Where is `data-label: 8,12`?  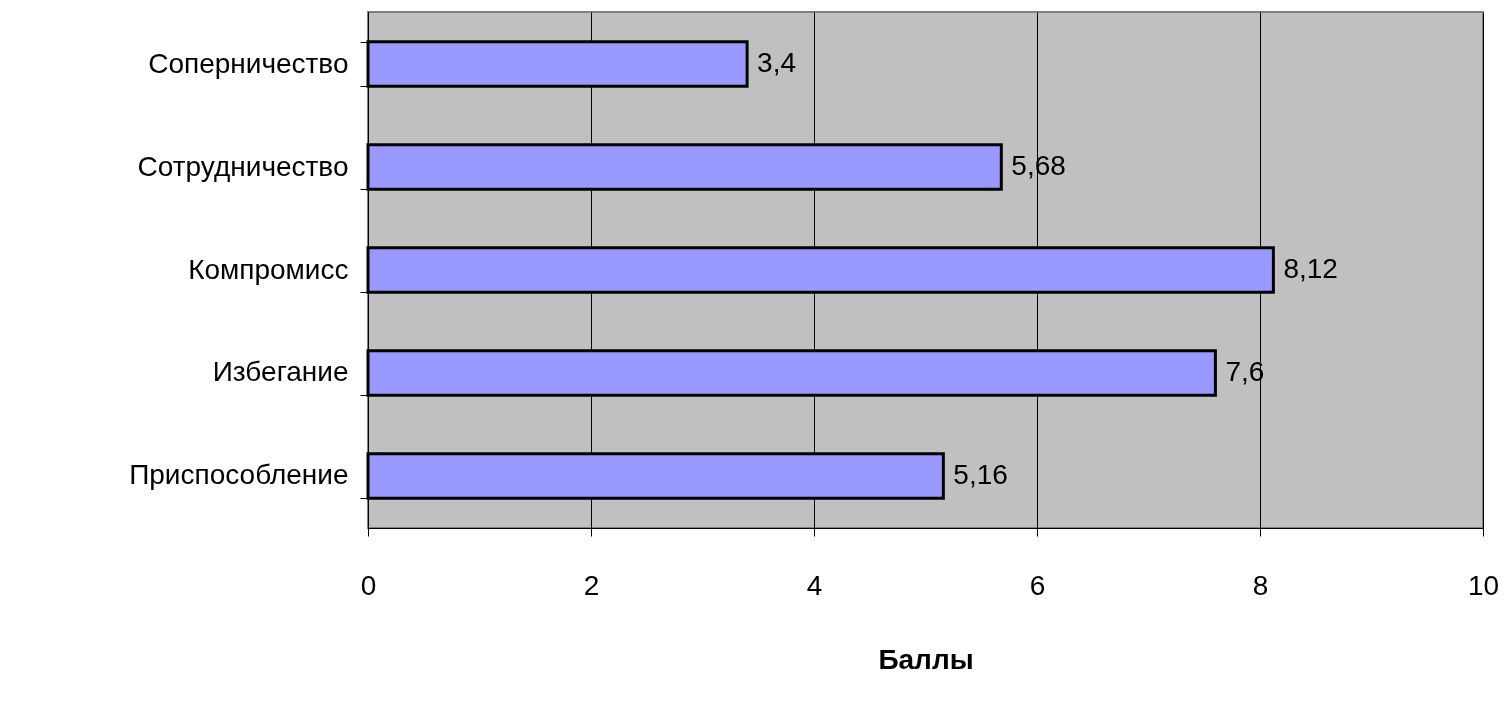
data-label: 8,12 is located at coordinates (1310, 268).